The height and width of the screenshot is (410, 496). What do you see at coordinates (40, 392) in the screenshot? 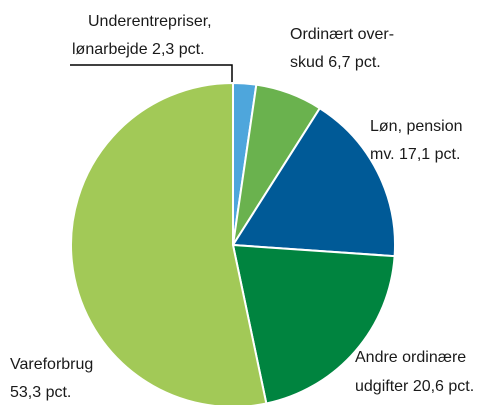
I see `slice-label: 53,3 pct.` at bounding box center [40, 392].